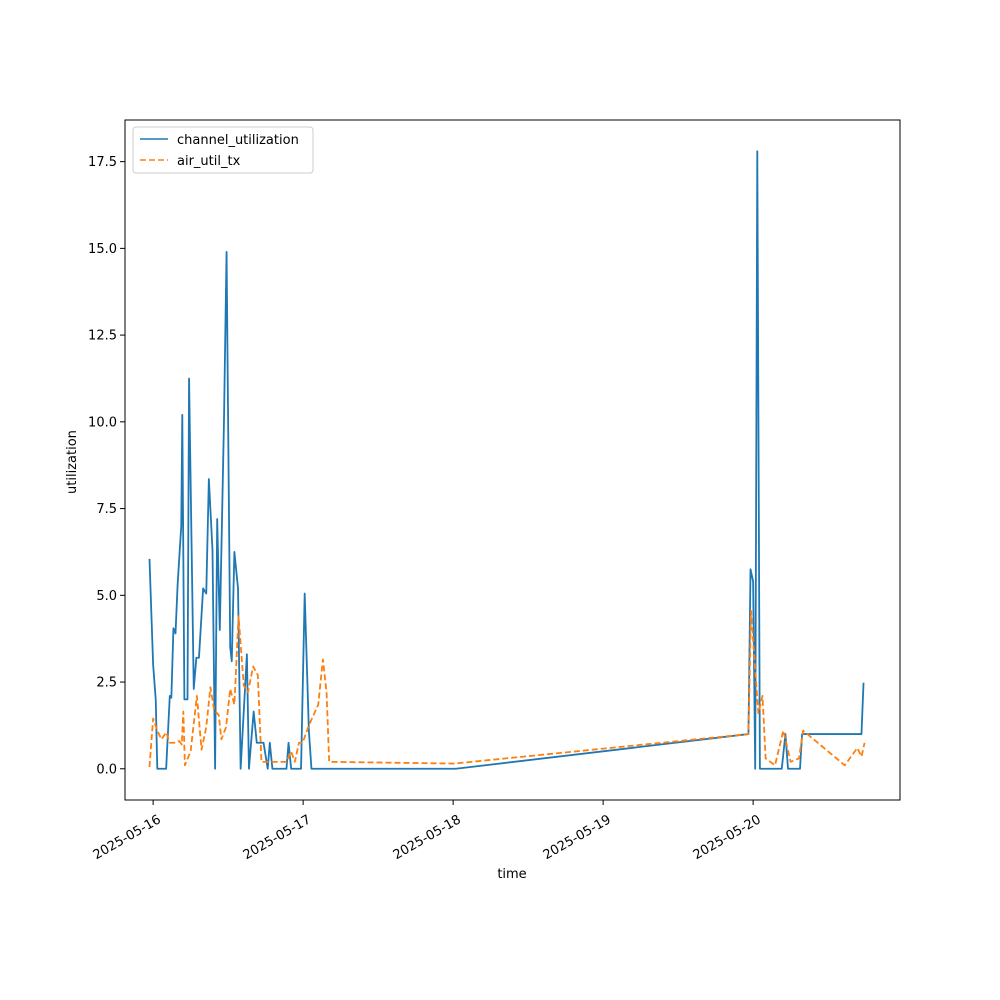 The width and height of the screenshot is (1000, 1000). I want to click on legend: channel_utilization air_util_tx, so click(223, 150).